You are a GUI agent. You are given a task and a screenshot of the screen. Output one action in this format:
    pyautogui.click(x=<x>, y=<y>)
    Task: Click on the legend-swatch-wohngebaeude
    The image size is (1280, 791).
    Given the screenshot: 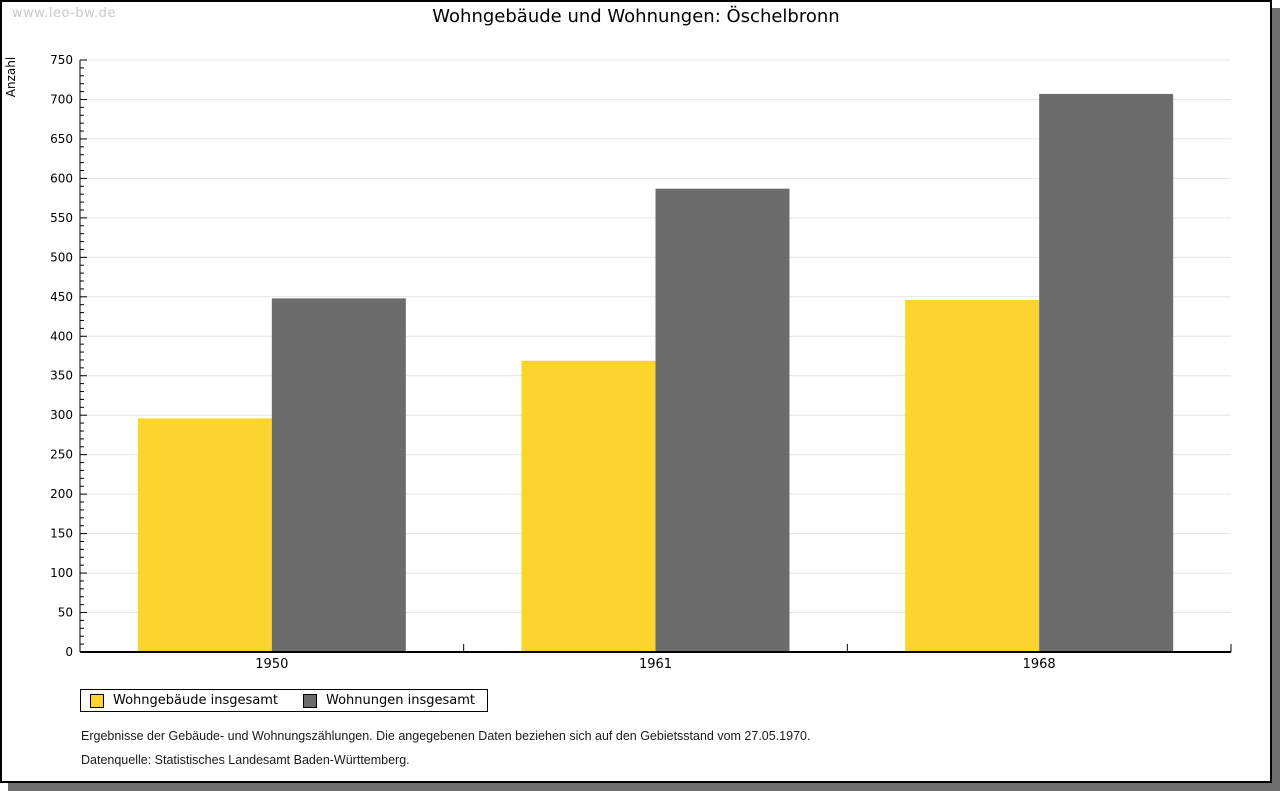 What is the action you would take?
    pyautogui.click(x=97, y=700)
    